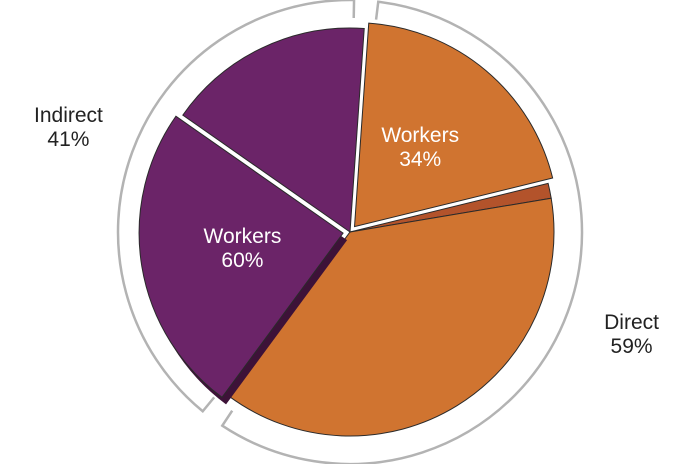 The width and height of the screenshot is (685, 464). Describe the element at coordinates (632, 346) in the screenshot. I see `group-value: 59%` at that location.